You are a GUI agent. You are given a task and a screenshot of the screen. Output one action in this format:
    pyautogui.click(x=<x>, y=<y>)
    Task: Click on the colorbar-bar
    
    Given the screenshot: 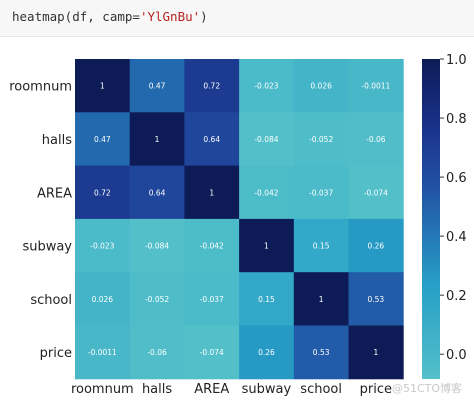 What is the action you would take?
    pyautogui.click(x=431, y=219)
    